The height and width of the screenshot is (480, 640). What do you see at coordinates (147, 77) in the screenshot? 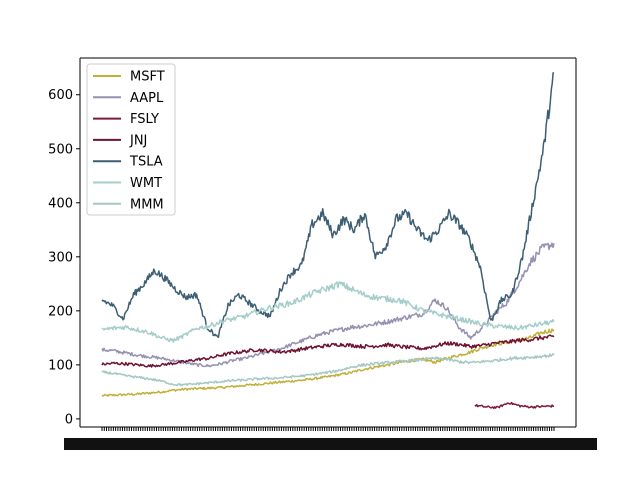
I see `legend-label-msft: MSFT` at bounding box center [147, 77].